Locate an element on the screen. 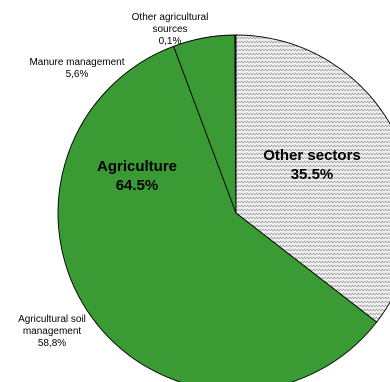 The image size is (390, 382). agriculture-label: Agriculture is located at coordinates (137, 166).